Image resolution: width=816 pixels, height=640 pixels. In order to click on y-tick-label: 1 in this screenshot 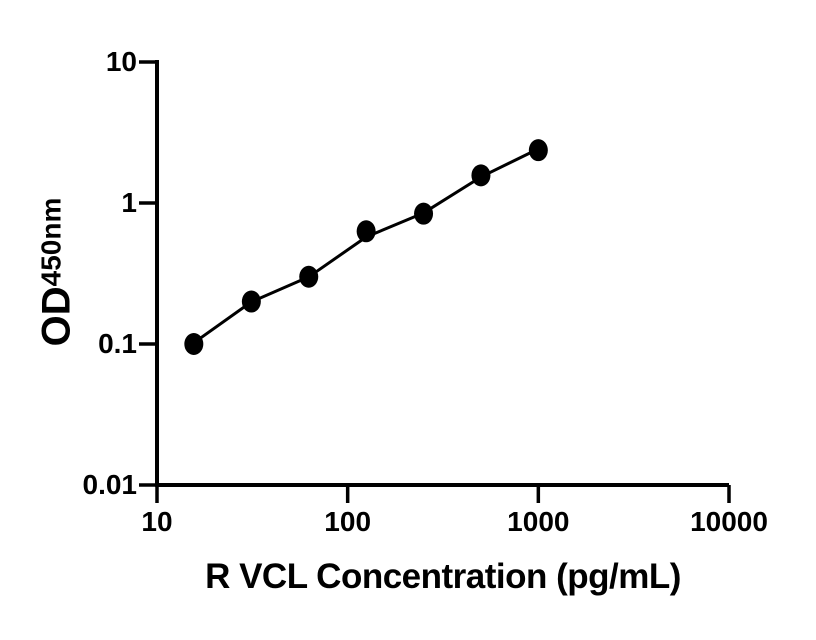, I will do `click(129, 202)`.